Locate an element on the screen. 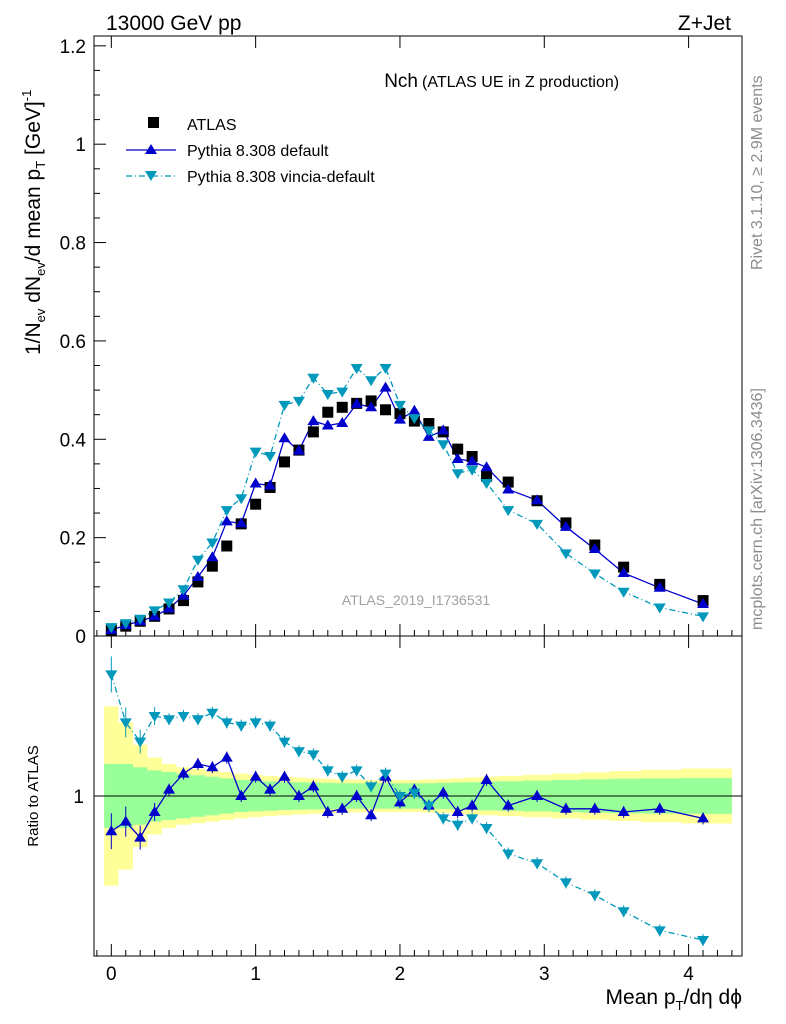 The height and width of the screenshot is (1024, 786). main-y-tick-label: 0 is located at coordinates (80, 637).